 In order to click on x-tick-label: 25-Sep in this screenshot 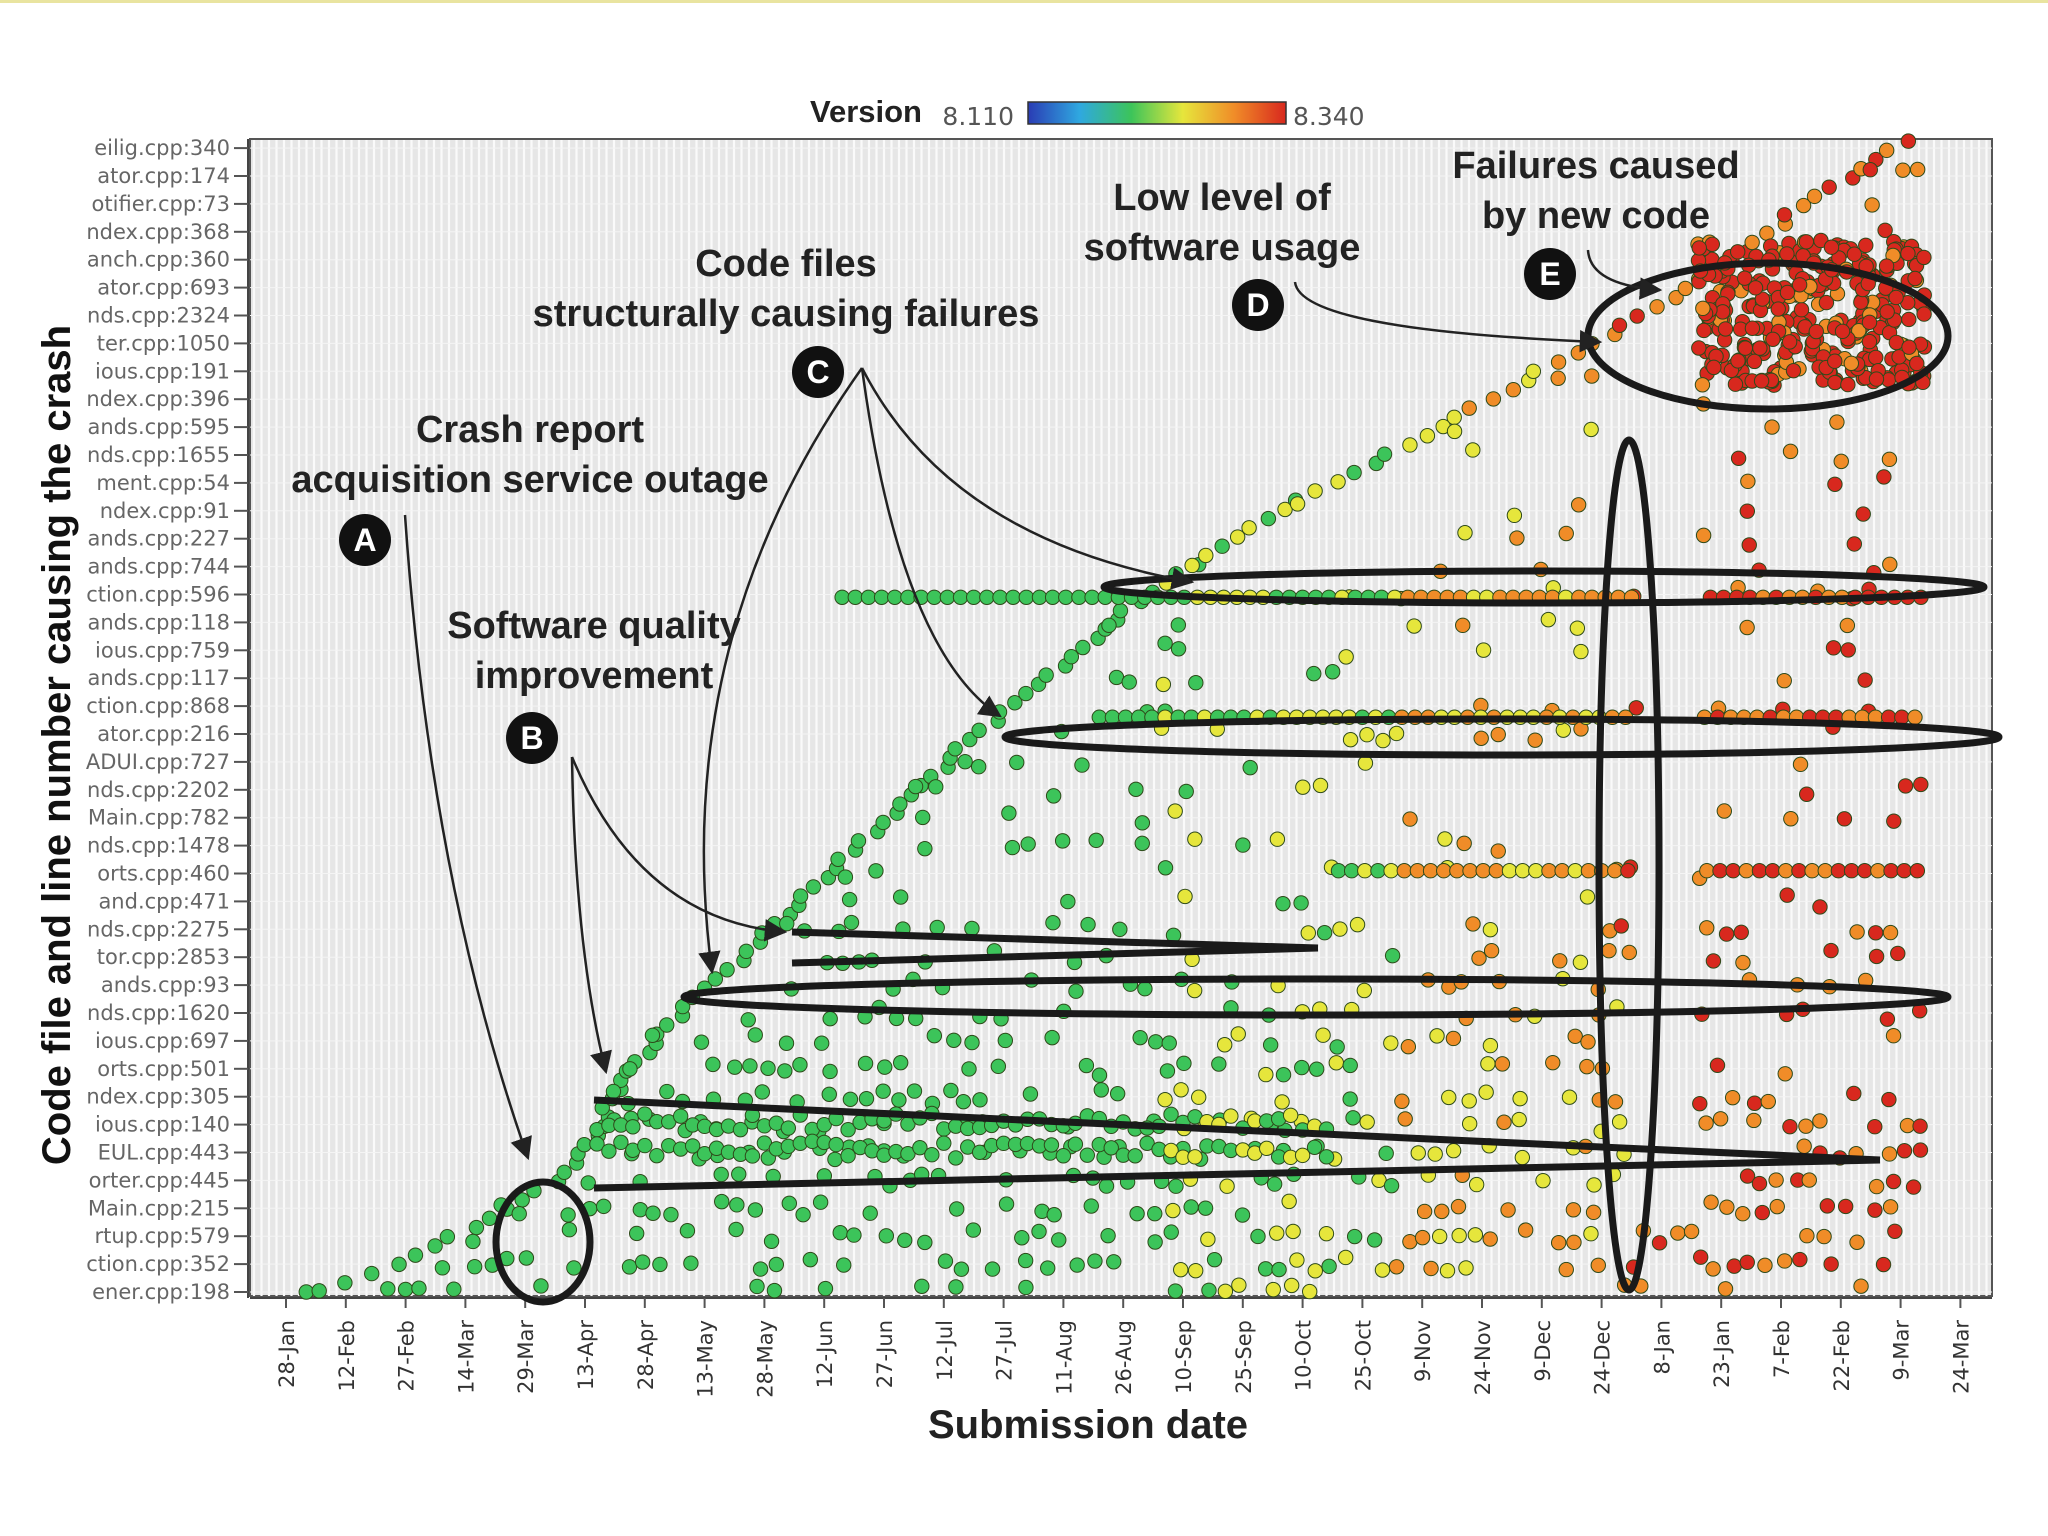, I will do `click(1244, 1357)`.